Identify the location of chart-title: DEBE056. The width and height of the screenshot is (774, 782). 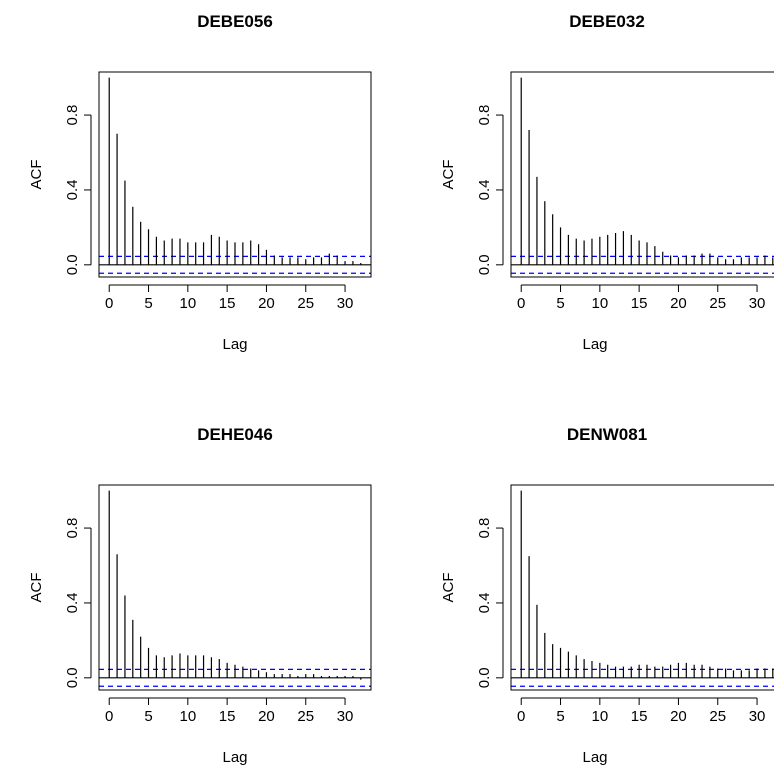
(235, 21).